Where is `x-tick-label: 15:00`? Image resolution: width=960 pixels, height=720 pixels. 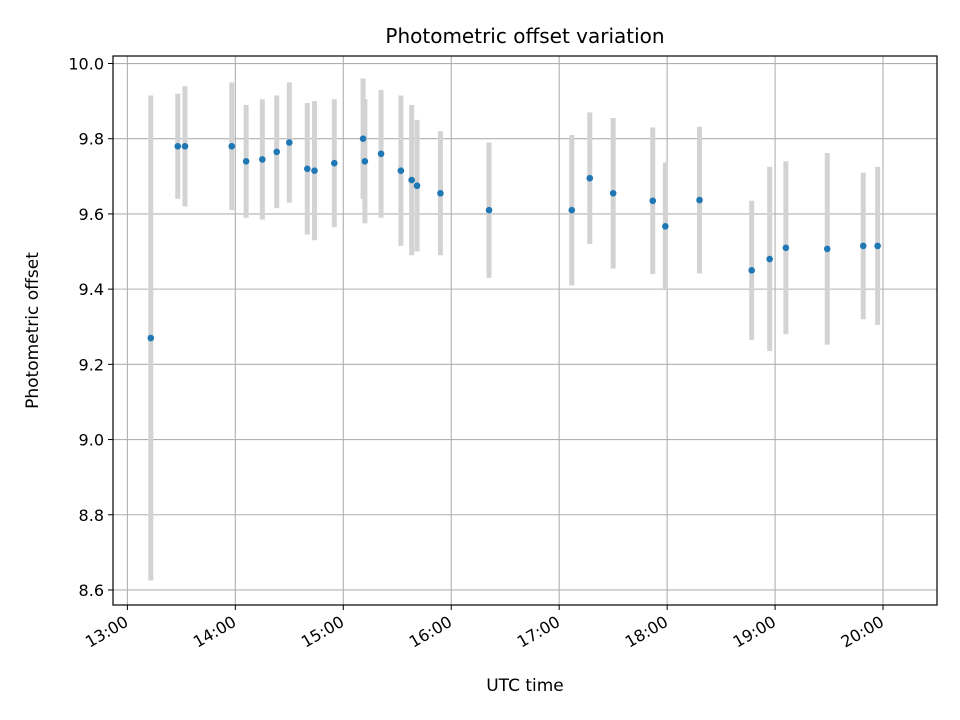
x-tick-label: 15:00 is located at coordinates (322, 632).